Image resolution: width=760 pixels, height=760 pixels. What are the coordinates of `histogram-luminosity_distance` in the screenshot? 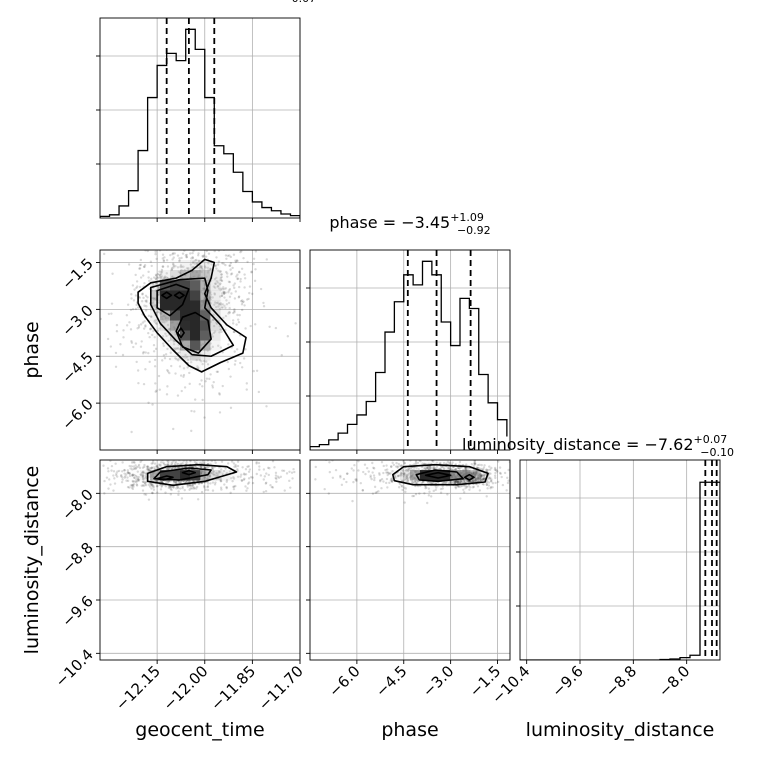 It's located at (620, 570).